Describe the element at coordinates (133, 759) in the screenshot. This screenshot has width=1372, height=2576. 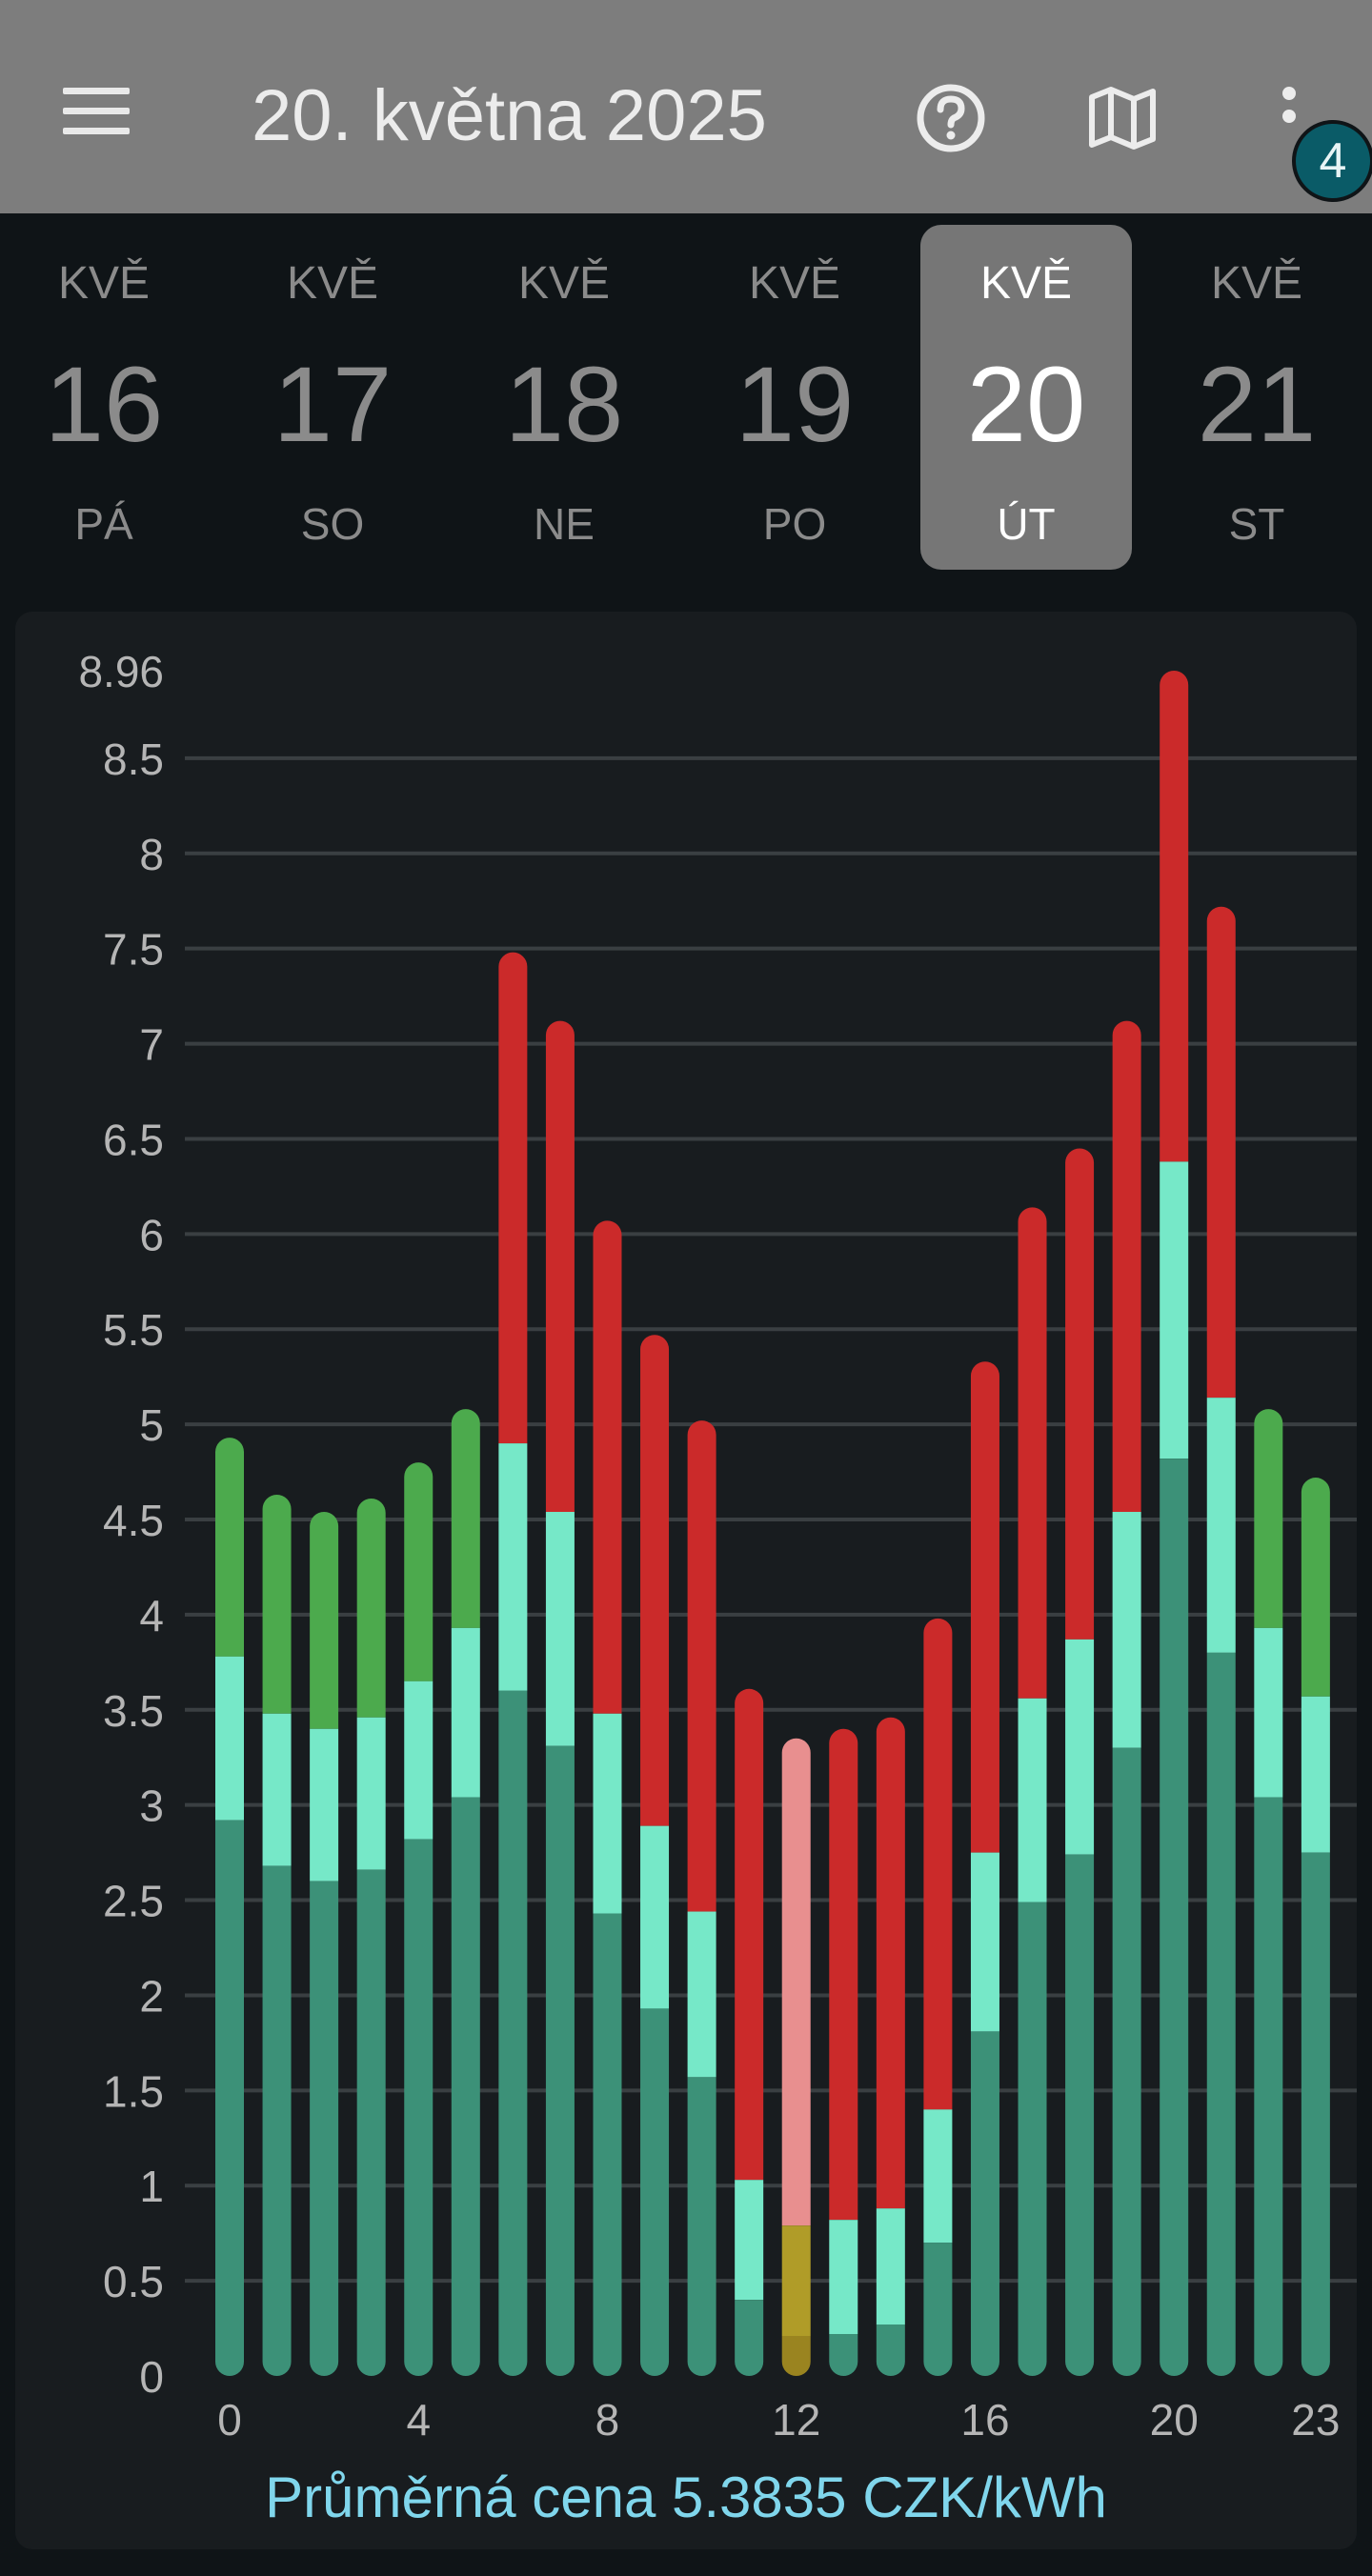
I see `y-tick-label: 8.5` at that location.